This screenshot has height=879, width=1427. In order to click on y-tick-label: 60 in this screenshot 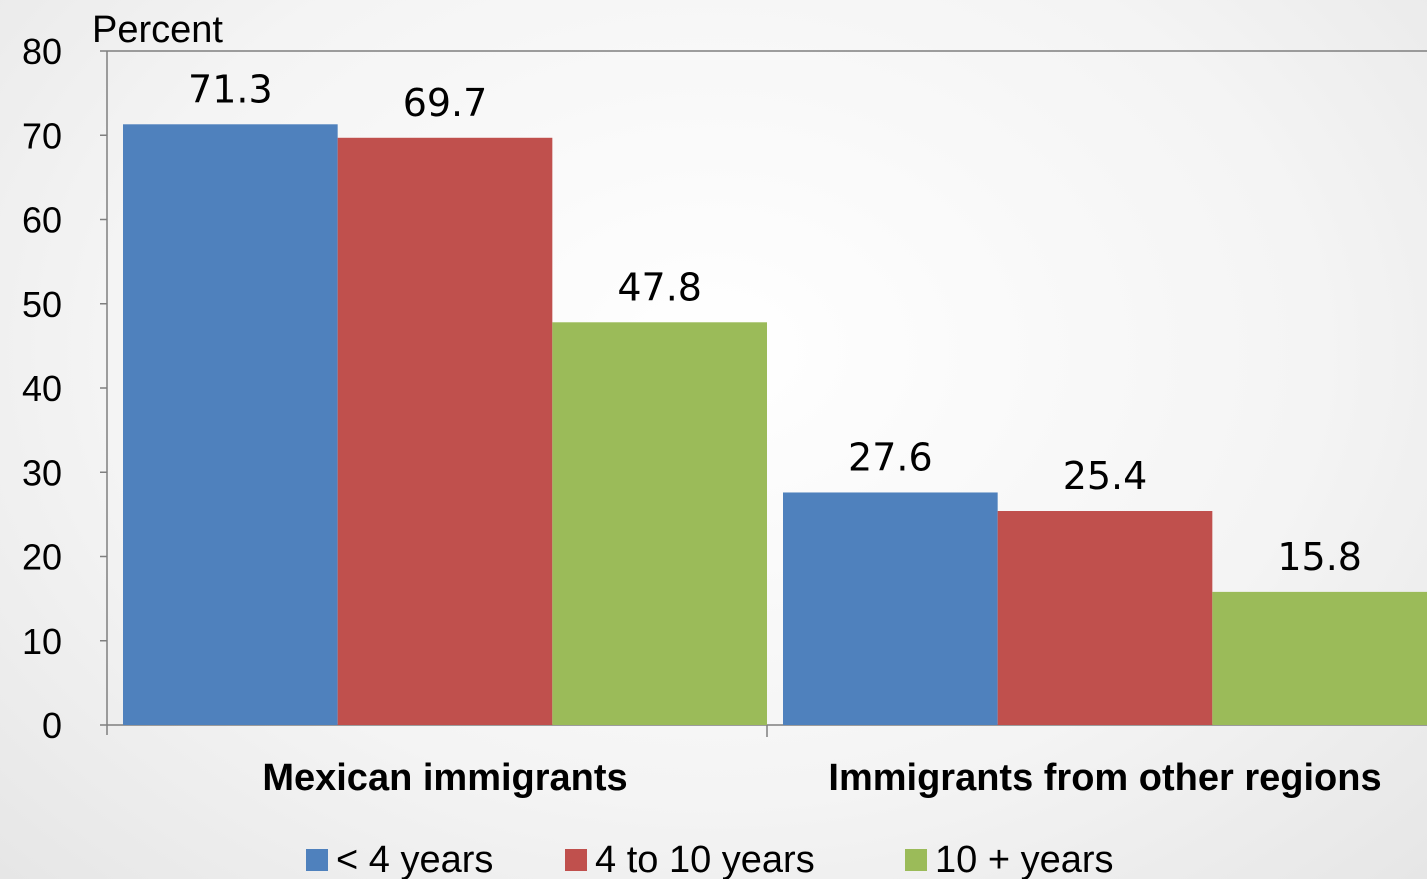, I will do `click(42, 220)`.